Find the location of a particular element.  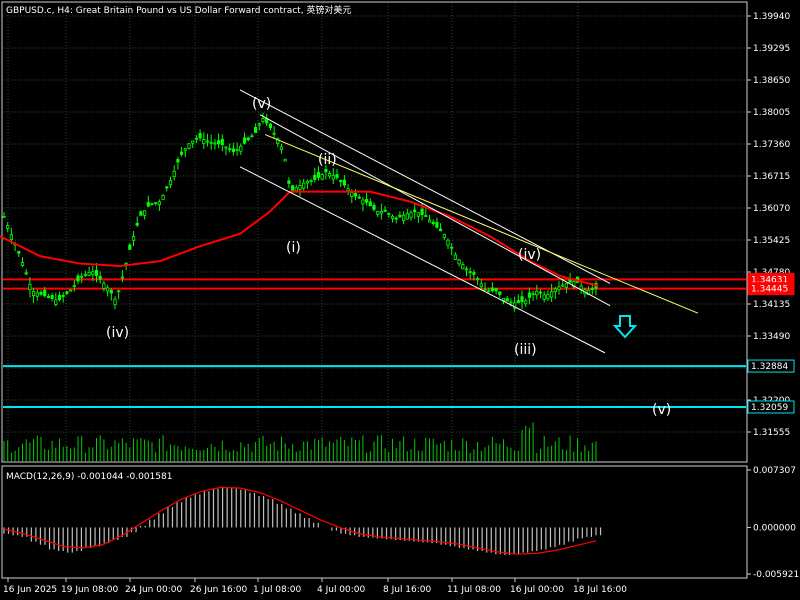

time-tick-label: 18 Jul 16:00 is located at coordinates (600, 590).